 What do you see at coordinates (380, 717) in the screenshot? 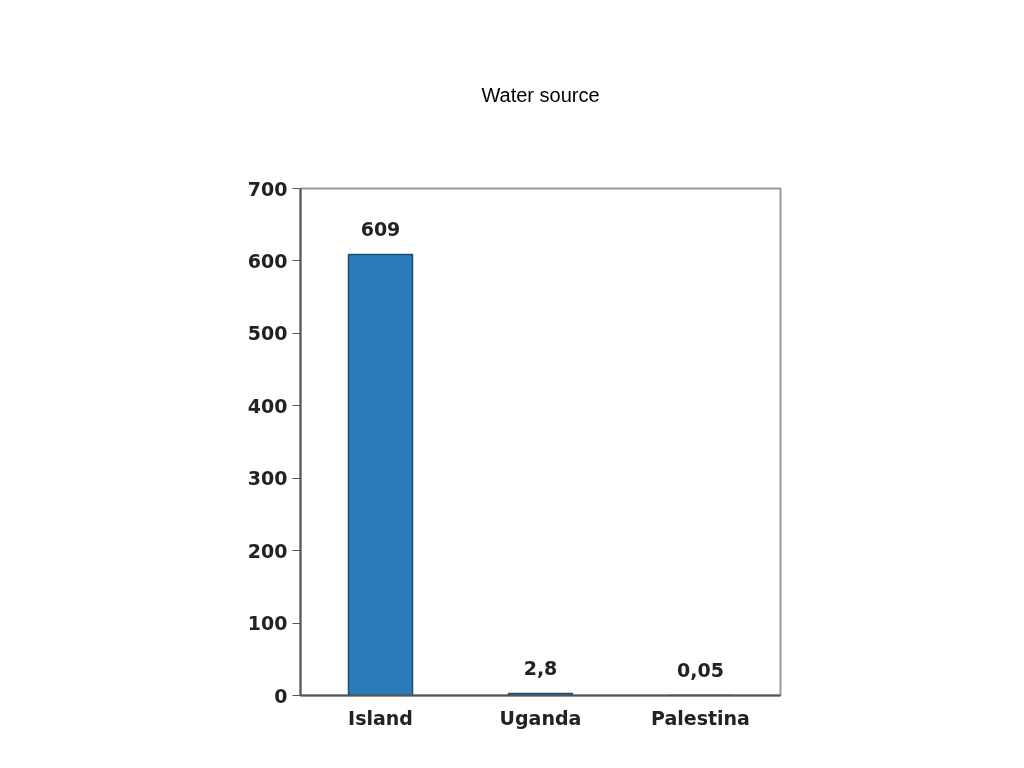
I see `x-tick-label: Island` at bounding box center [380, 717].